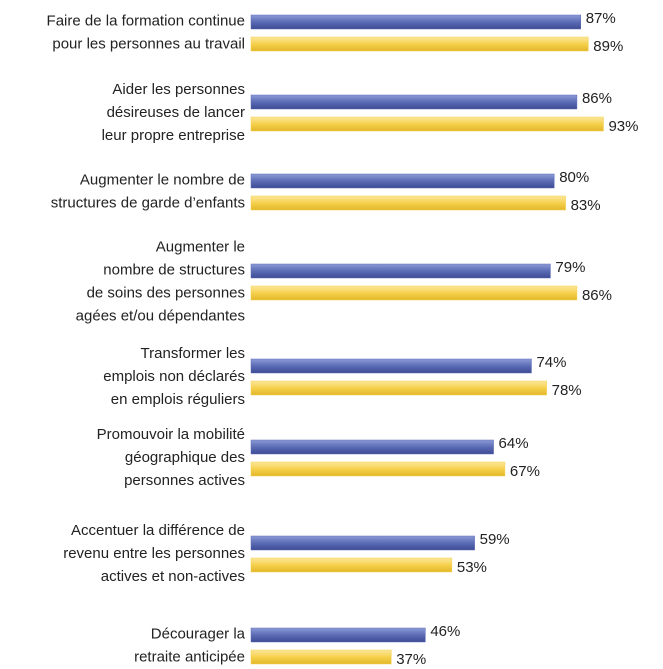 The height and width of the screenshot is (669, 663). I want to click on value-label: 79%, so click(570, 267).